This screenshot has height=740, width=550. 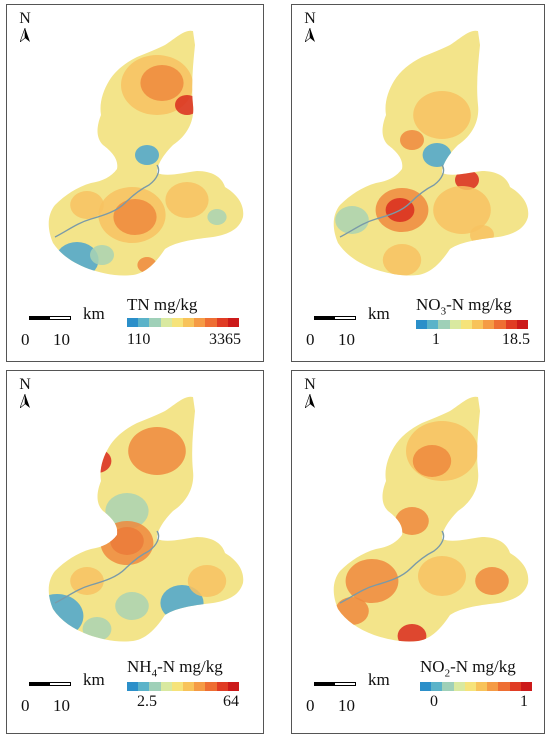 What do you see at coordinates (175, 668) in the screenshot?
I see `legend-title: NH4-N mg/kg` at bounding box center [175, 668].